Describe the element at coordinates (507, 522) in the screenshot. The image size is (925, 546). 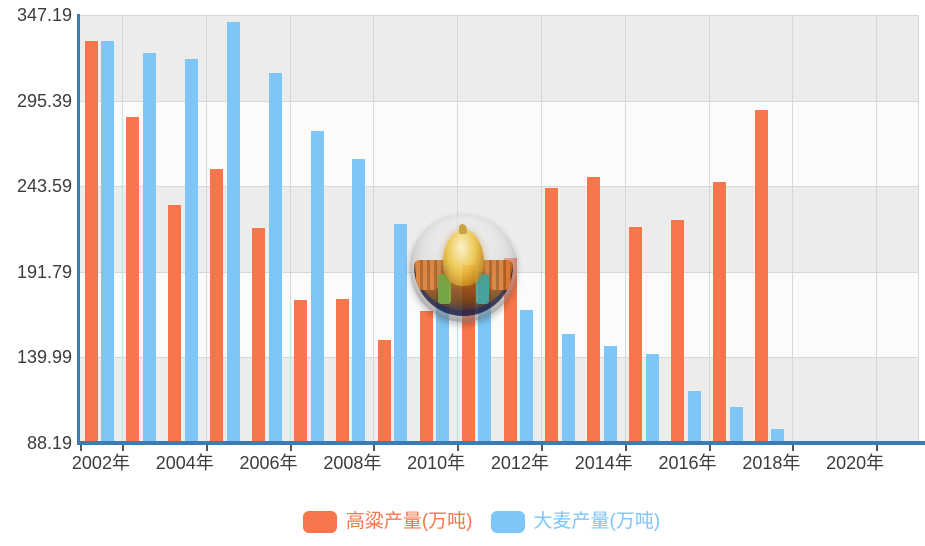
I see `legend-swatch-barley` at that location.